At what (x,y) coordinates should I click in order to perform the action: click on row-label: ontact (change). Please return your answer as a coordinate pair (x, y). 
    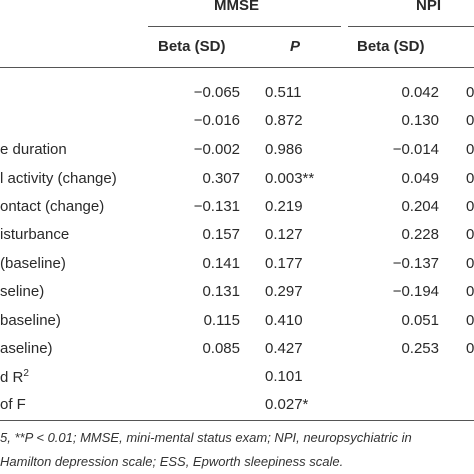
    Looking at the image, I should click on (52, 206).